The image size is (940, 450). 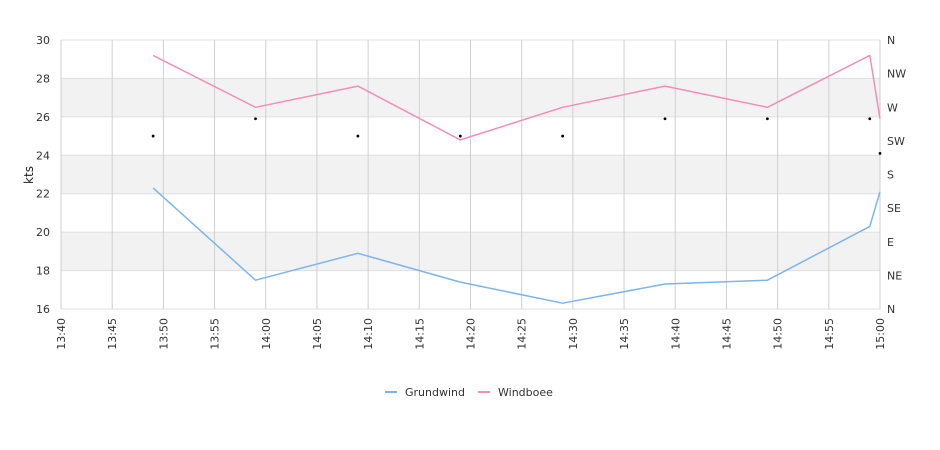 I want to click on y-axis-ticks: 16 18 20 22 24 26 28 30, so click(x=43, y=175).